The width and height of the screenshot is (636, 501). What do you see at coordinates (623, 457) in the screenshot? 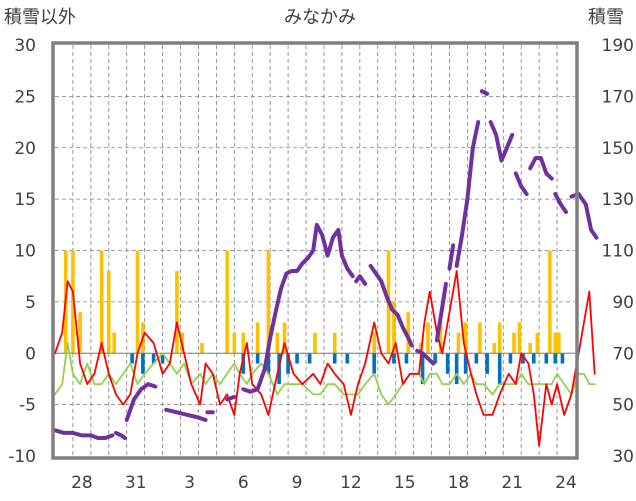
I see `right-tick-label: 30` at bounding box center [623, 457].